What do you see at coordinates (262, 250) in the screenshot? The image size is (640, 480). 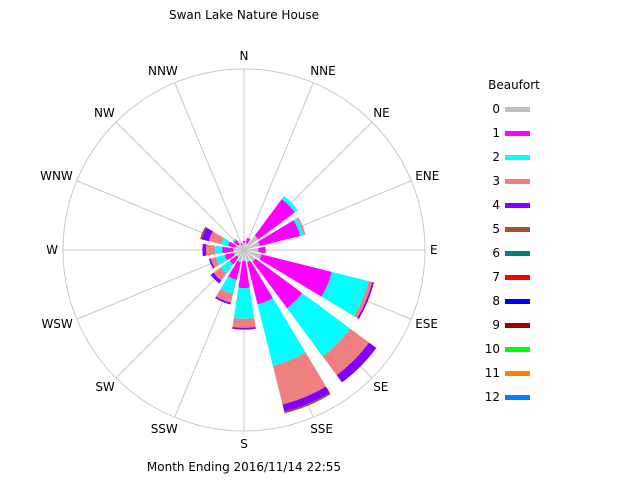 I see `petal-e-bf1` at bounding box center [262, 250].